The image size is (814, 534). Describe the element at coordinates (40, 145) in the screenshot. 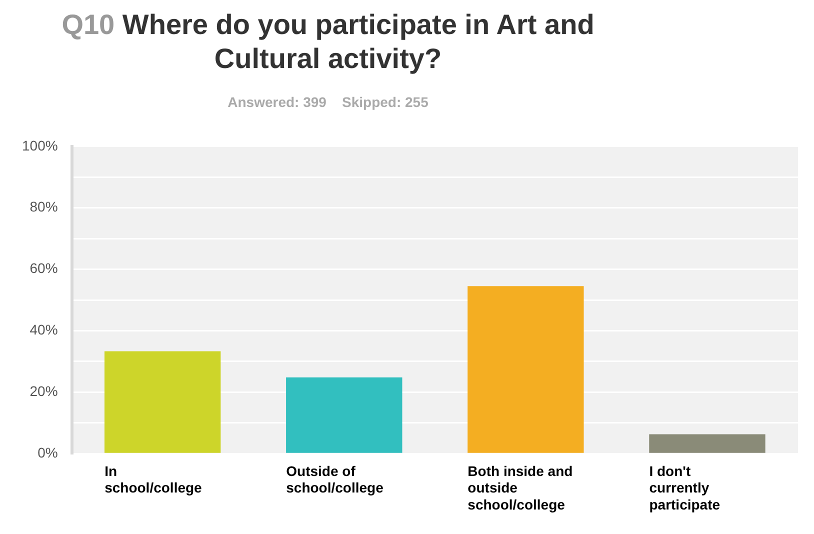

I see `y-tick-label: 100%` at that location.